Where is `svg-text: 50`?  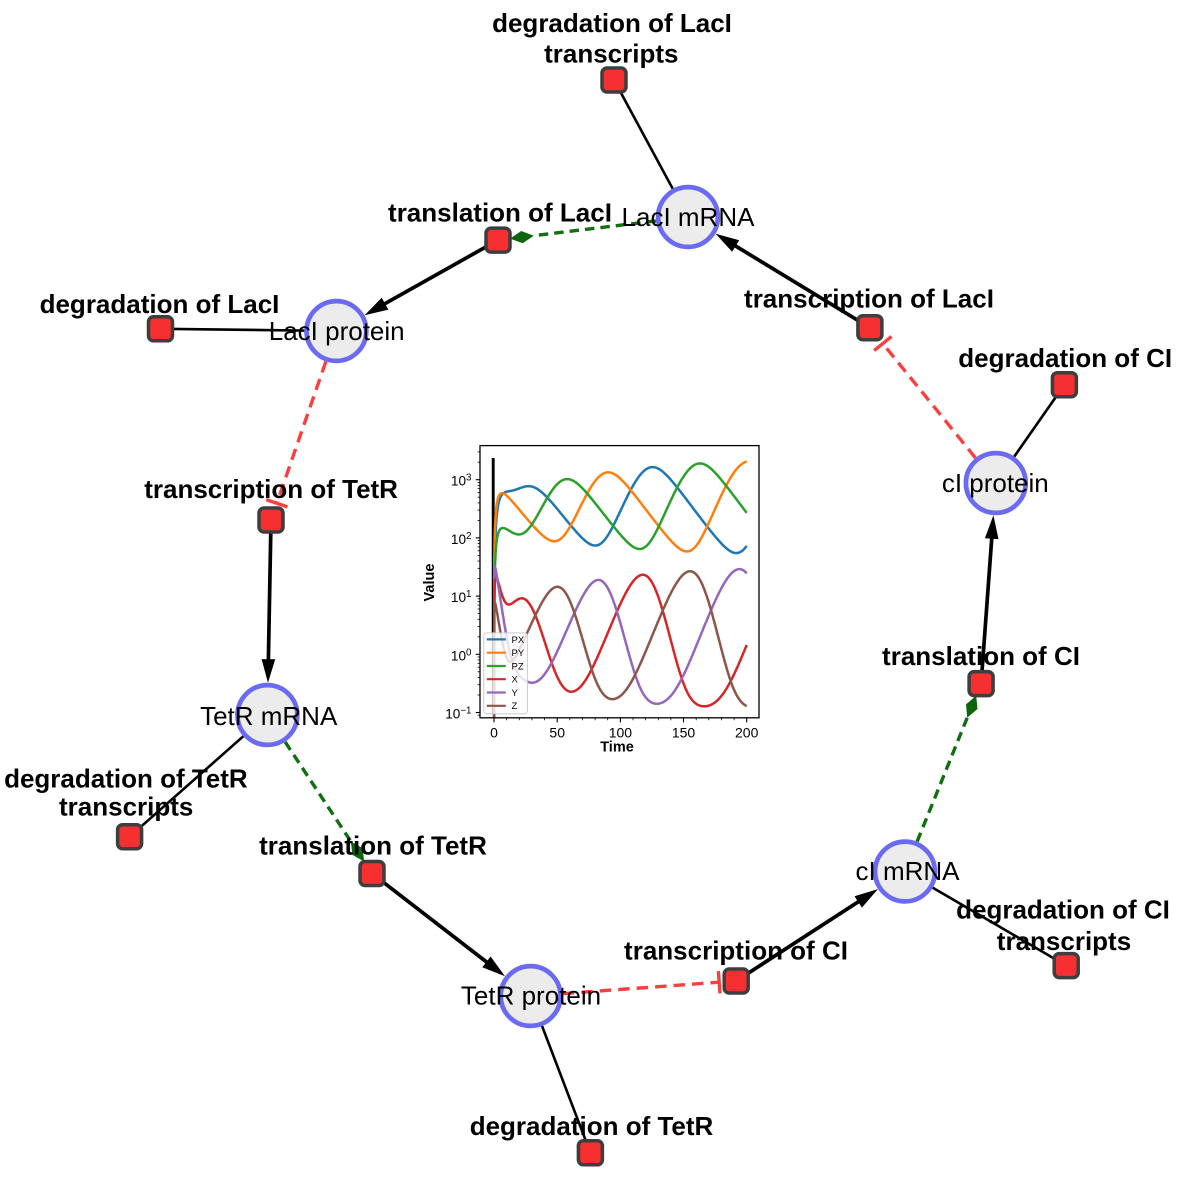 svg-text: 50 is located at coordinates (557, 732).